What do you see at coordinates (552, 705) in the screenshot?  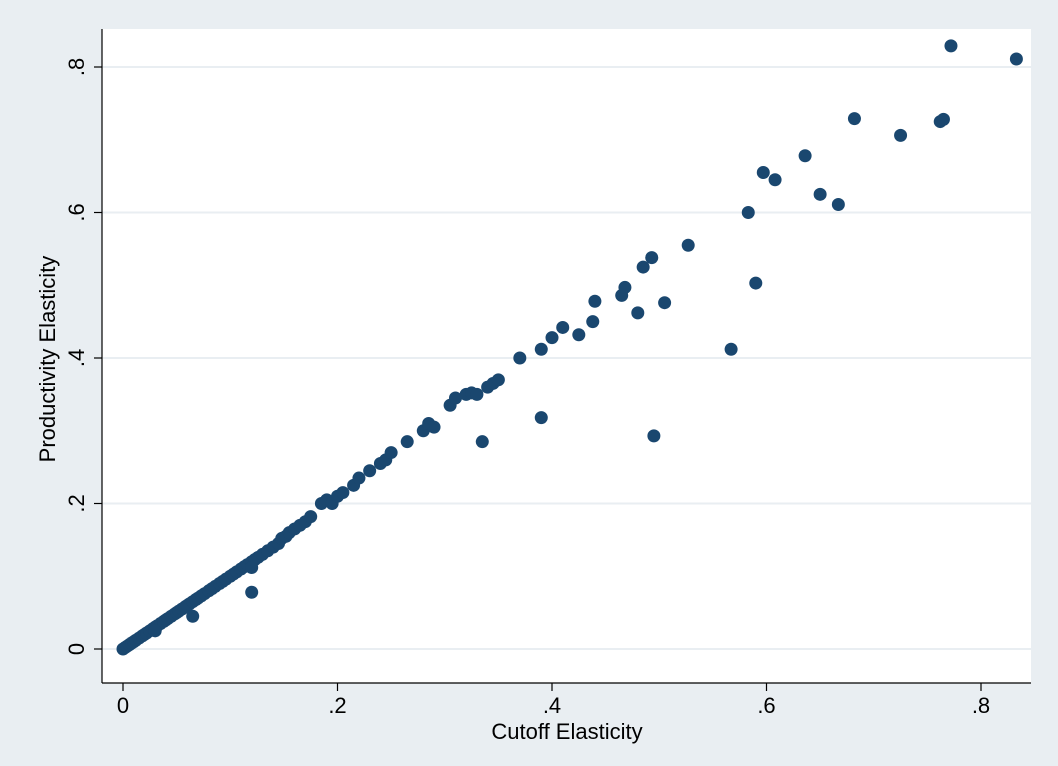 I see `x-tick-label: .4` at bounding box center [552, 705].